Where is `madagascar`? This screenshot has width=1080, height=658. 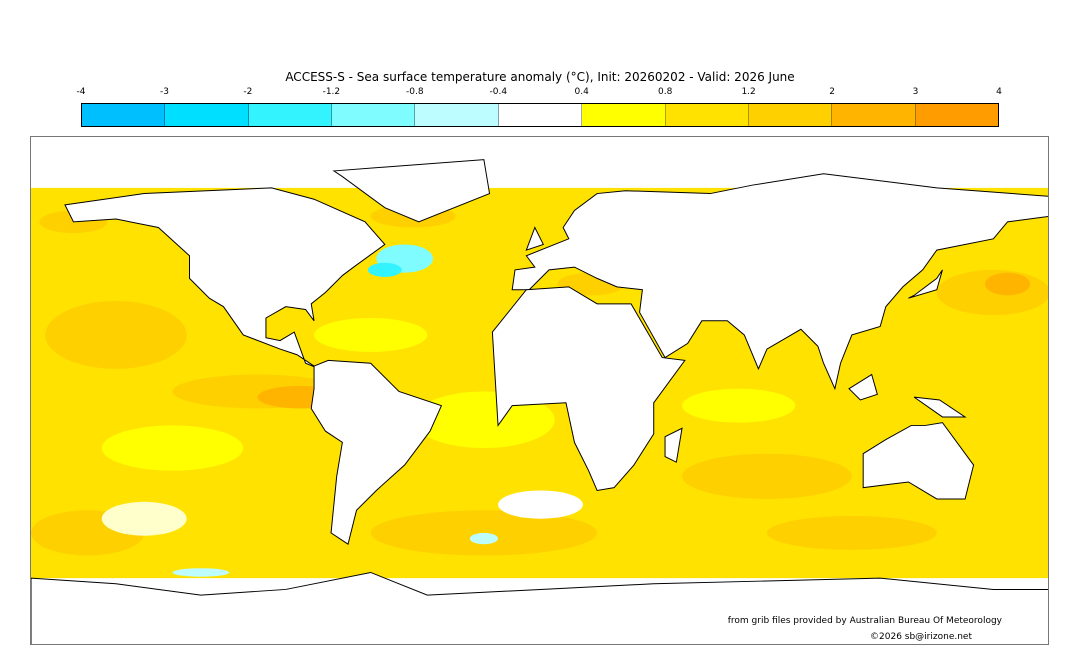
madagascar is located at coordinates (673, 445).